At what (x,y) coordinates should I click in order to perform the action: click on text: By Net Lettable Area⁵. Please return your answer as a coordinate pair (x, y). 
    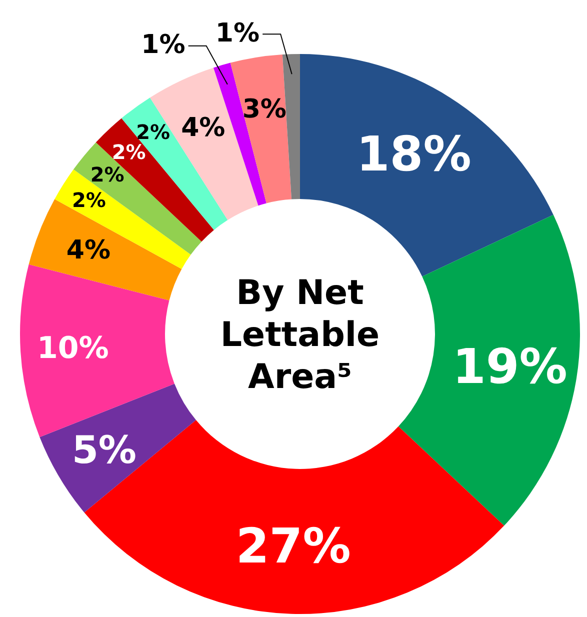
    Looking at the image, I should click on (300, 335).